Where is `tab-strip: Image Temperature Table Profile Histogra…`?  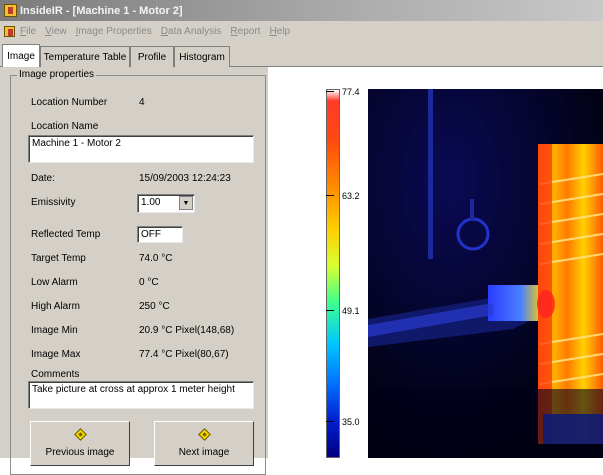
tab-strip: Image Temperature Table Profile Histogra… is located at coordinates (301, 54).